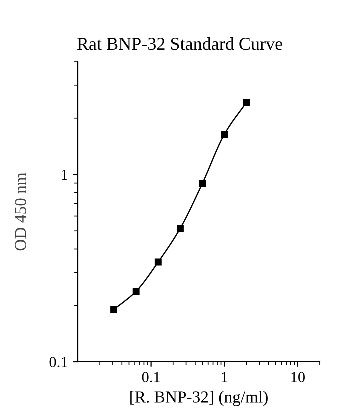  Describe the element at coordinates (151, 377) in the screenshot. I see `x-tick-label: 0.1` at that location.